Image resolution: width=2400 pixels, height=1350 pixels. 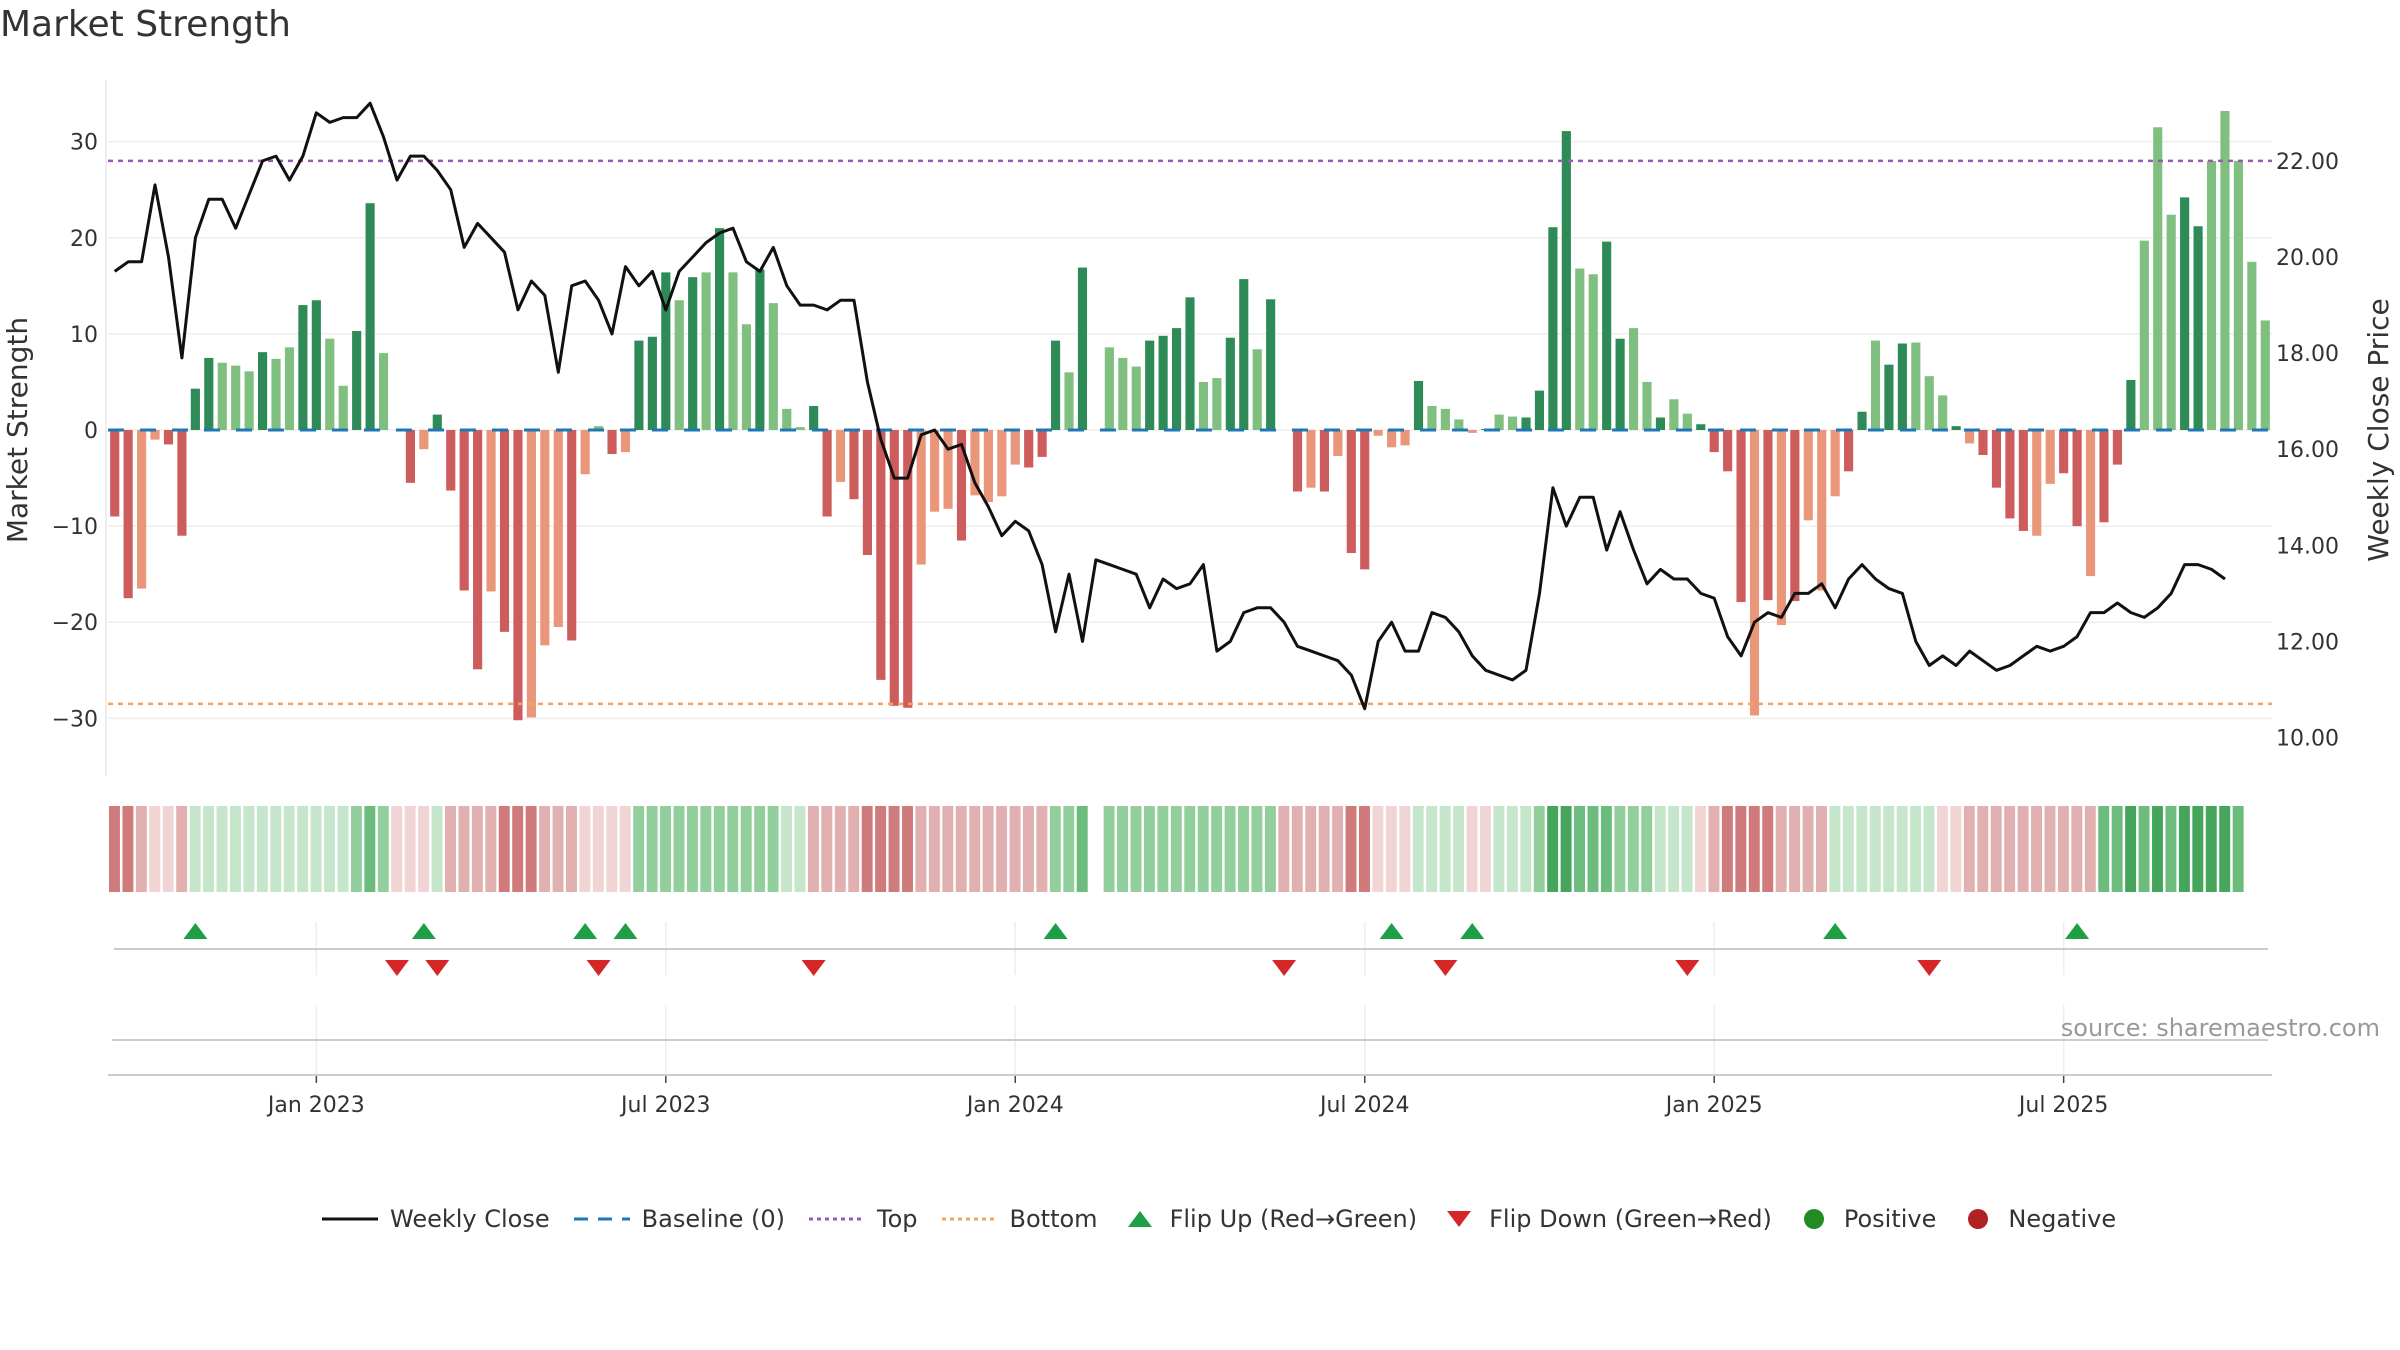 I want to click on x-tick-label: Jan 2025, so click(x=1713, y=1105).